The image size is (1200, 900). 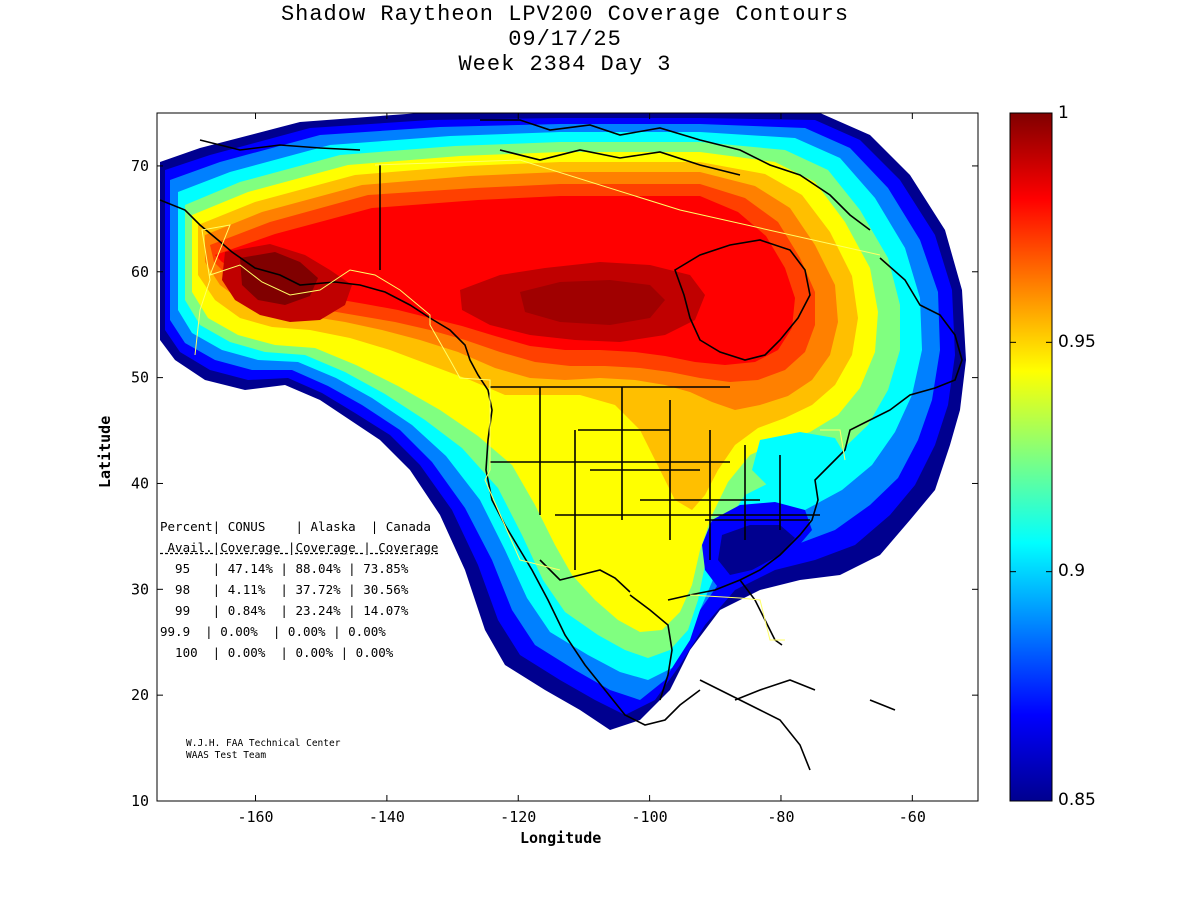 What do you see at coordinates (561, 838) in the screenshot?
I see `x-axis-label: Longitude` at bounding box center [561, 838].